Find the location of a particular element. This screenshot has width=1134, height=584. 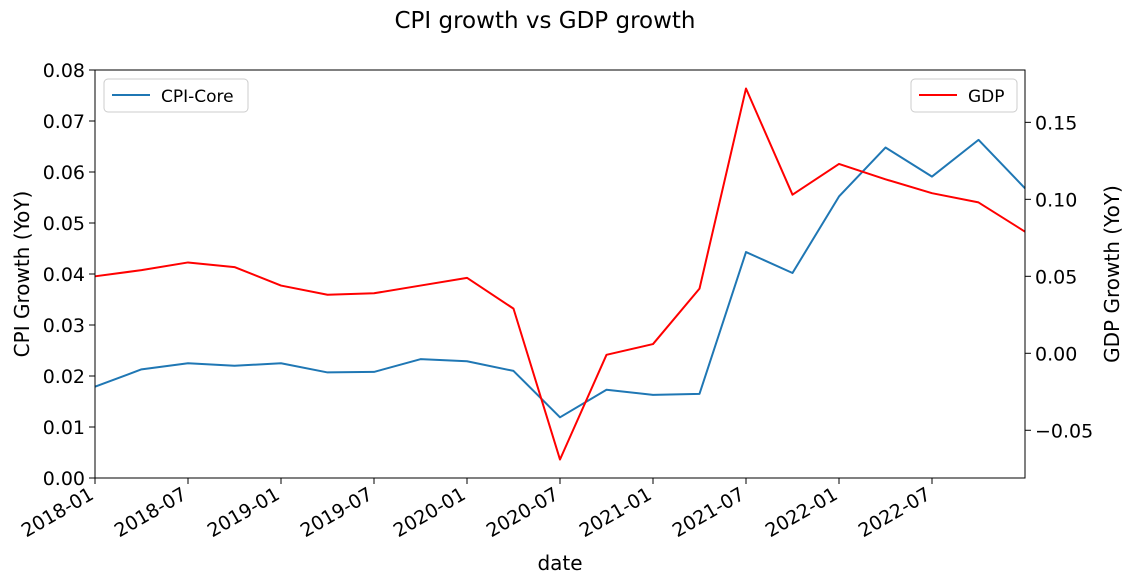

x-tick-label: 2019-01 is located at coordinates (244, 512).